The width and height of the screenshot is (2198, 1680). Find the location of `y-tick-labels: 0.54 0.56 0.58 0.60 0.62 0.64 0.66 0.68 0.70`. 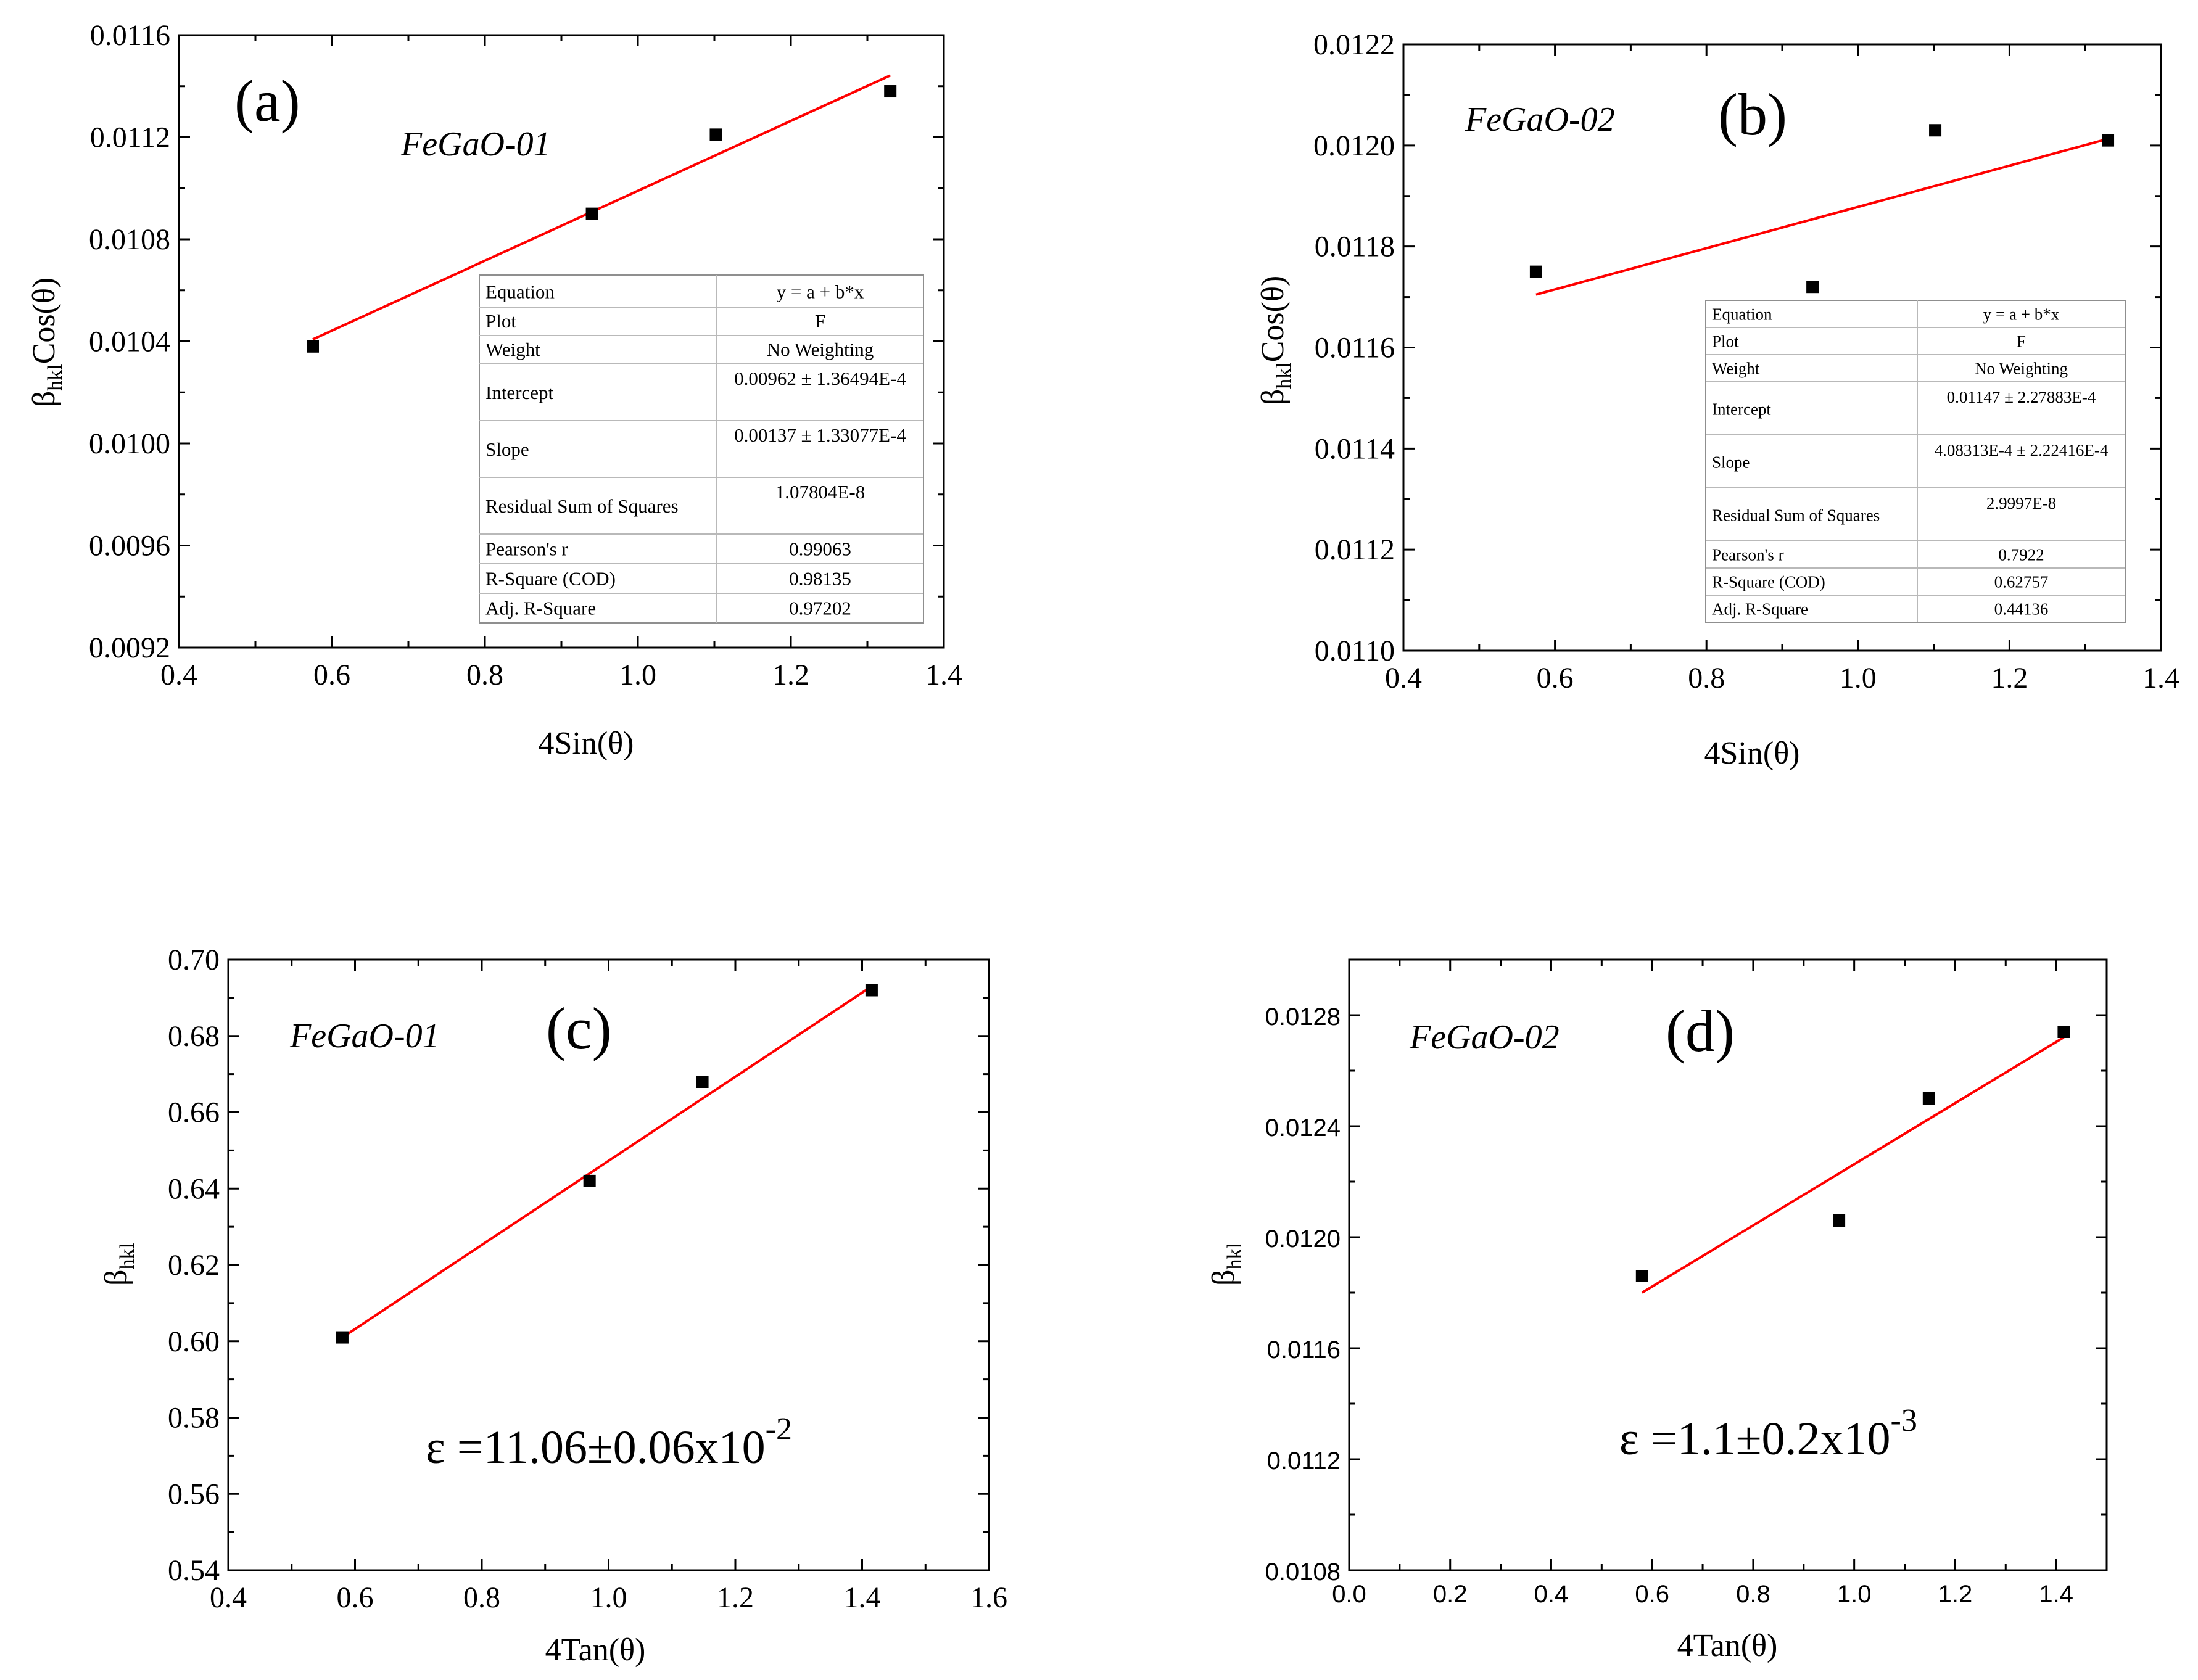

y-tick-labels: 0.54 0.56 0.58 0.60 0.62 0.64 0.66 0.68 0.70 is located at coordinates (194, 1265).